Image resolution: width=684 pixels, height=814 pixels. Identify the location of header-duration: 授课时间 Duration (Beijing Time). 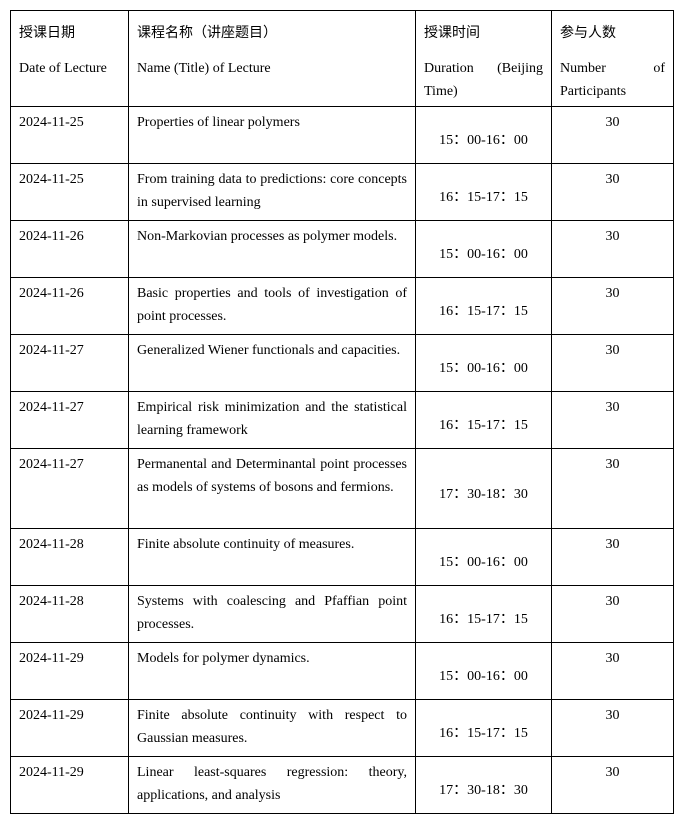
(483, 58).